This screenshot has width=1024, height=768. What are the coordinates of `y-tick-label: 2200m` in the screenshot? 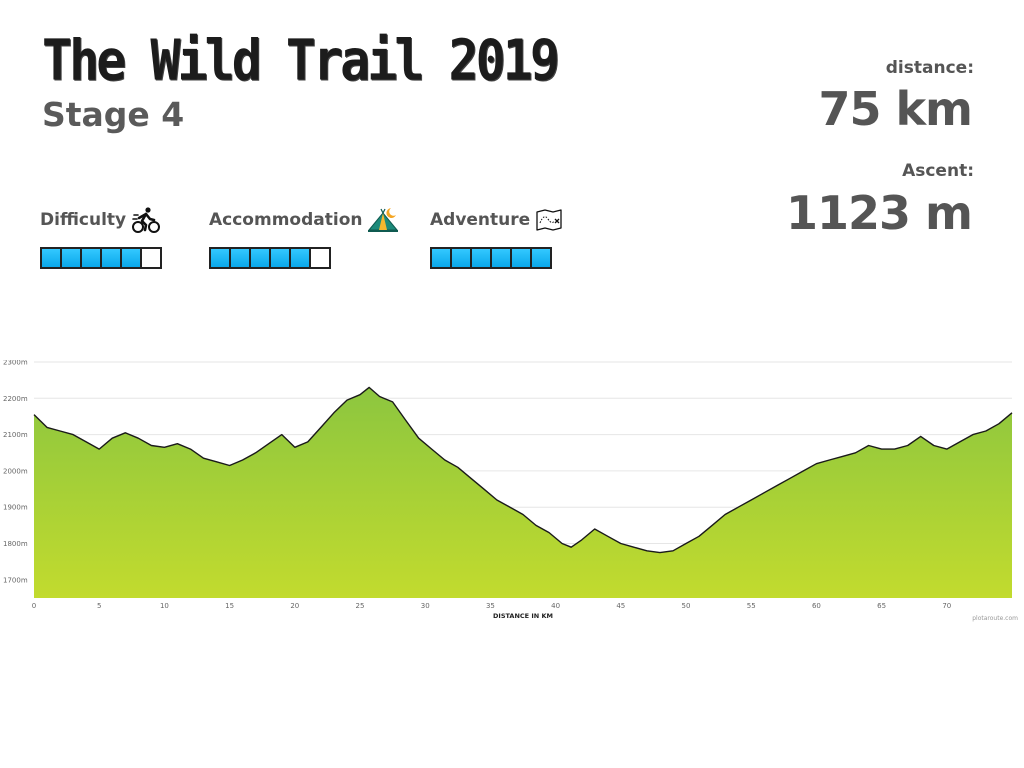 It's located at (15, 399).